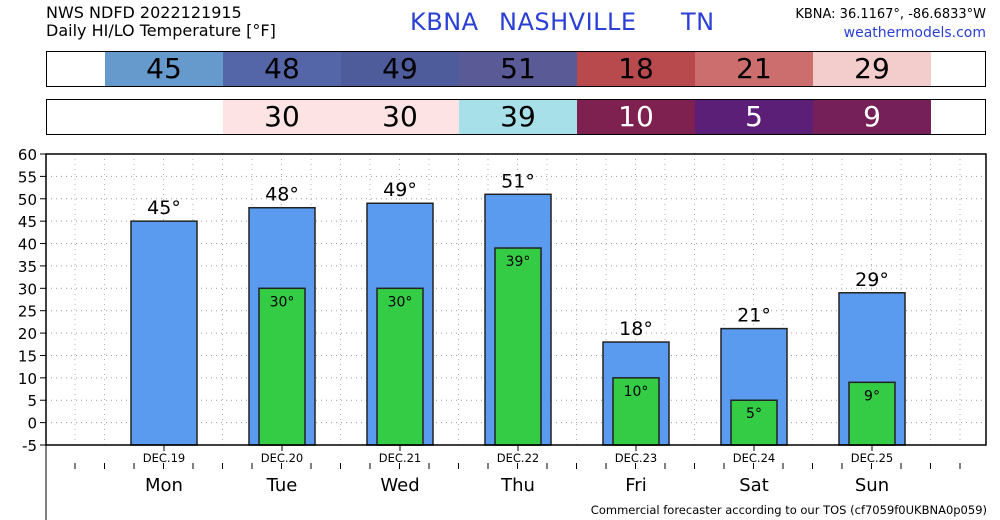 The height and width of the screenshot is (520, 1000). I want to click on y-tick-label: 35, so click(27, 267).